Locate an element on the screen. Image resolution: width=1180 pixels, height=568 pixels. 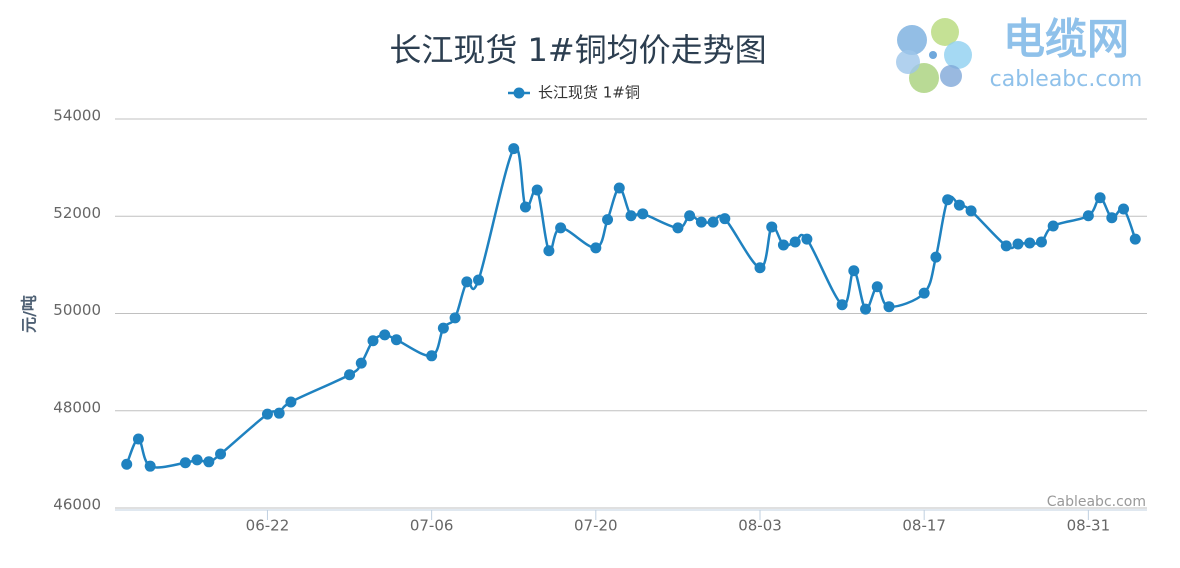
logo-url: cableabc.com is located at coordinates (1066, 79).